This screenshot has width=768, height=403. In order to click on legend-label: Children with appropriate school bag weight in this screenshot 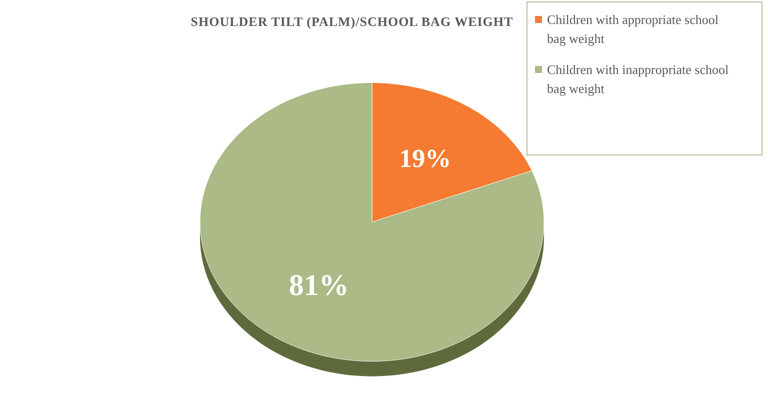, I will do `click(633, 29)`.